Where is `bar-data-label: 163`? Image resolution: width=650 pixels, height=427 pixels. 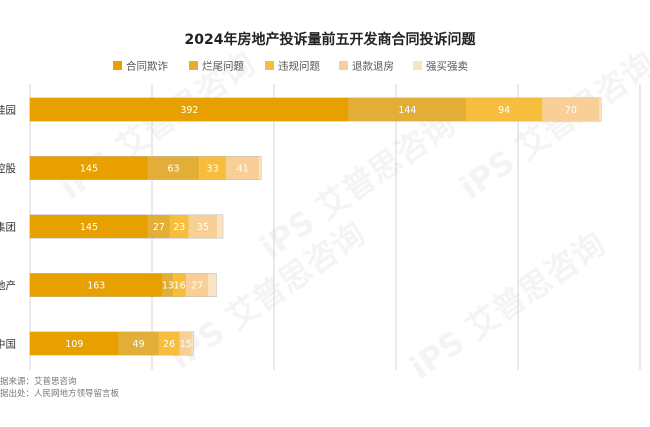
bar-data-label: 163 is located at coordinates (96, 286).